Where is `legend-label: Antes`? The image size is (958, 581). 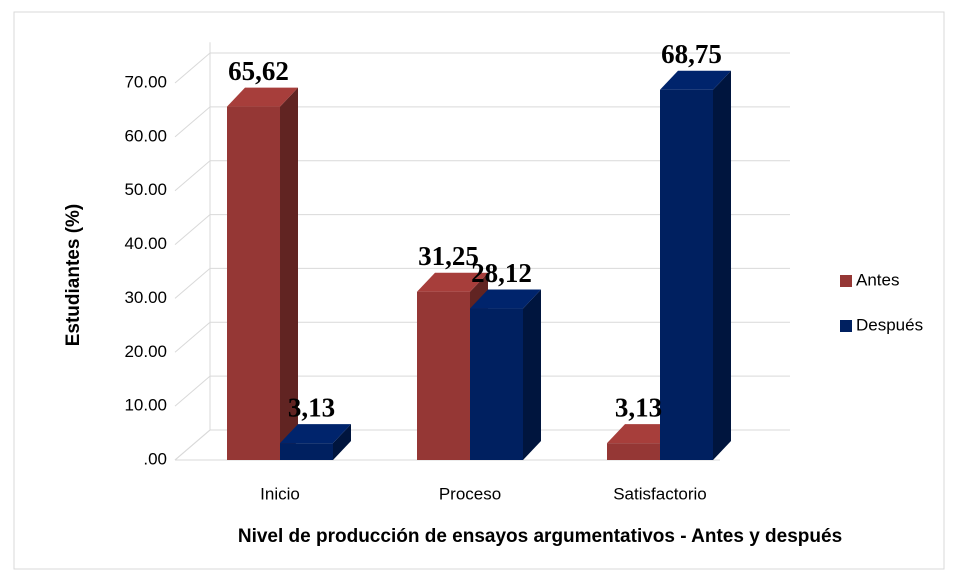
legend-label: Antes is located at coordinates (877, 279).